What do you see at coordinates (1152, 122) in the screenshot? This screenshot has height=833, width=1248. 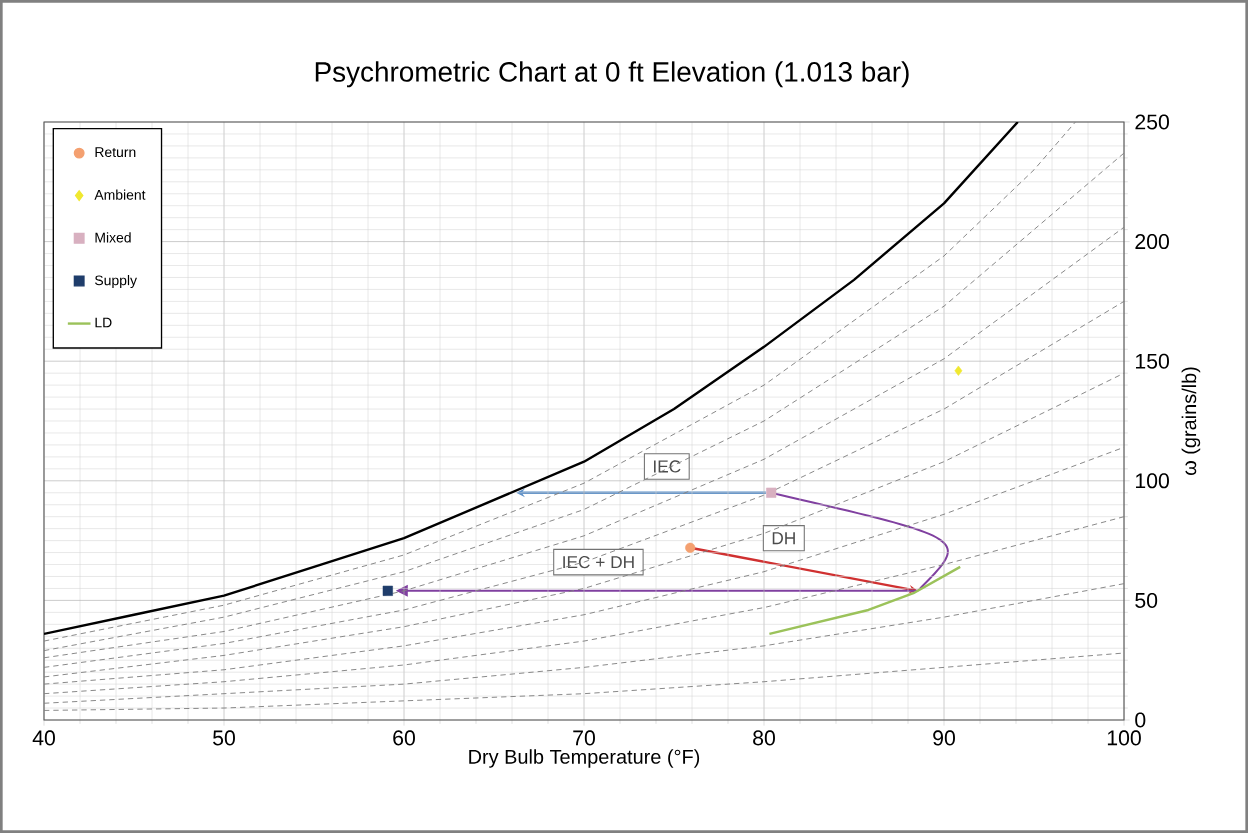 I see `y-tick-label: 250` at bounding box center [1152, 122].